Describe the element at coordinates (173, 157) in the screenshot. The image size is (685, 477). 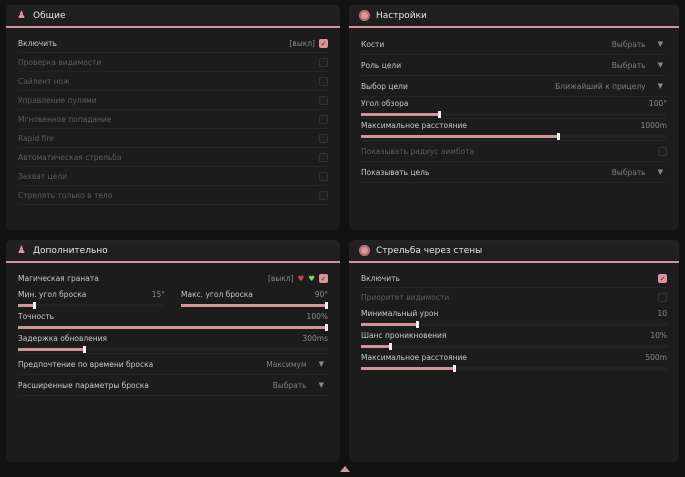
I see `general-item: Автоматическая стрельба` at that location.